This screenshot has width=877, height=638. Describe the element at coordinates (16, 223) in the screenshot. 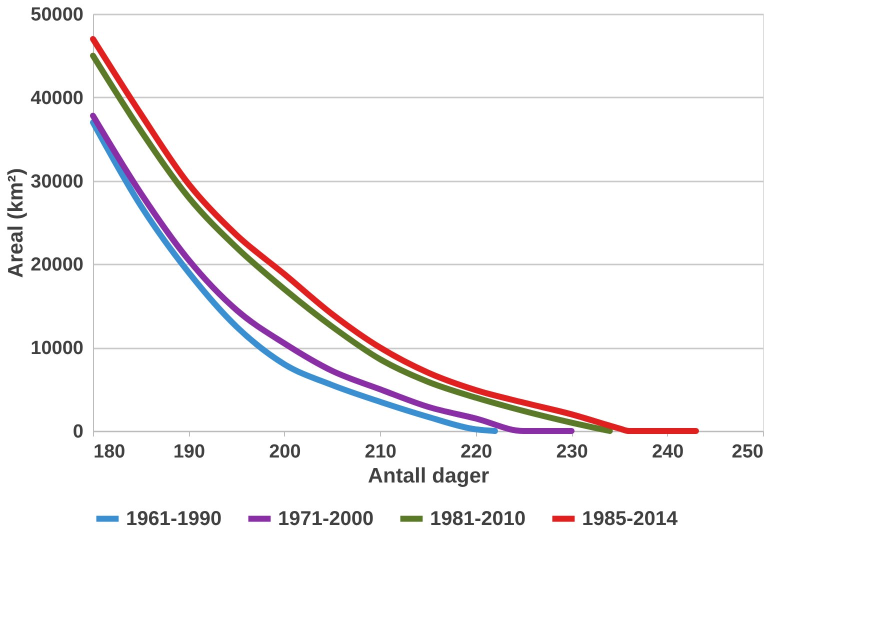

I see `y-axis-title: Areal (km²)` at that location.